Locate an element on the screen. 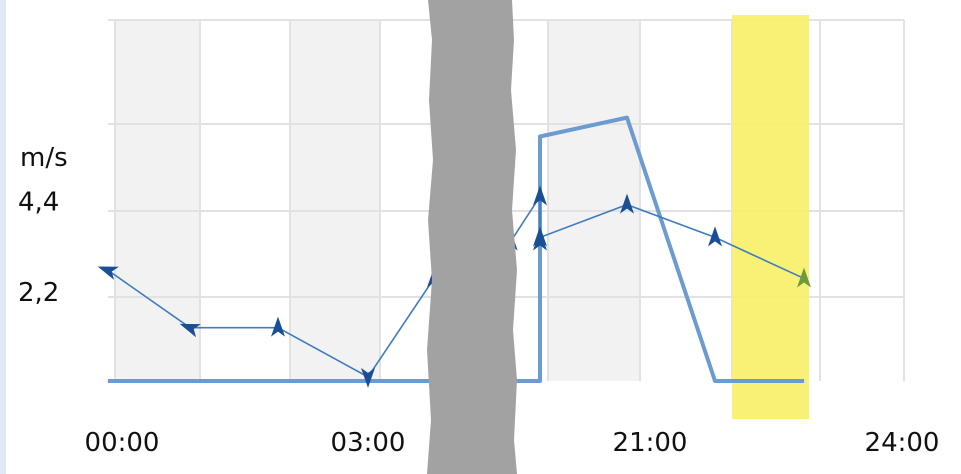  x-tick-label-2: 21:00 is located at coordinates (650, 443).